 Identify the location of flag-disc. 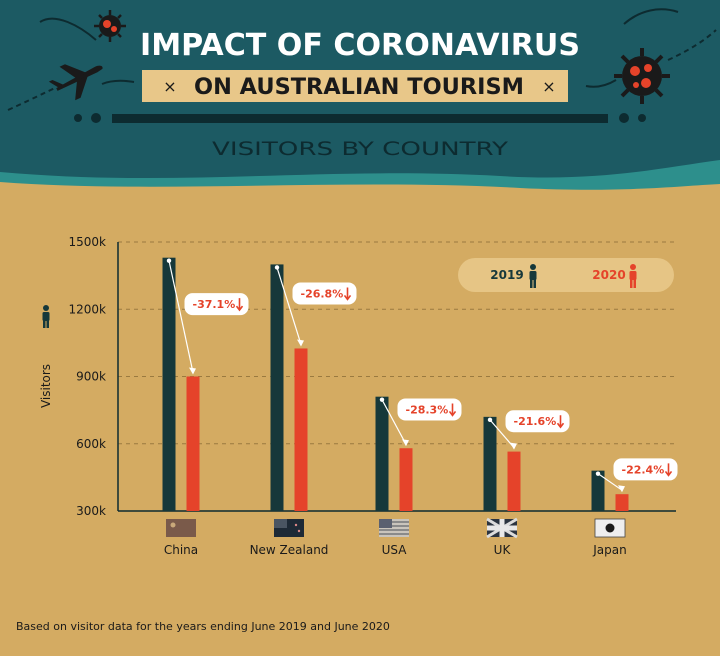
(610, 528).